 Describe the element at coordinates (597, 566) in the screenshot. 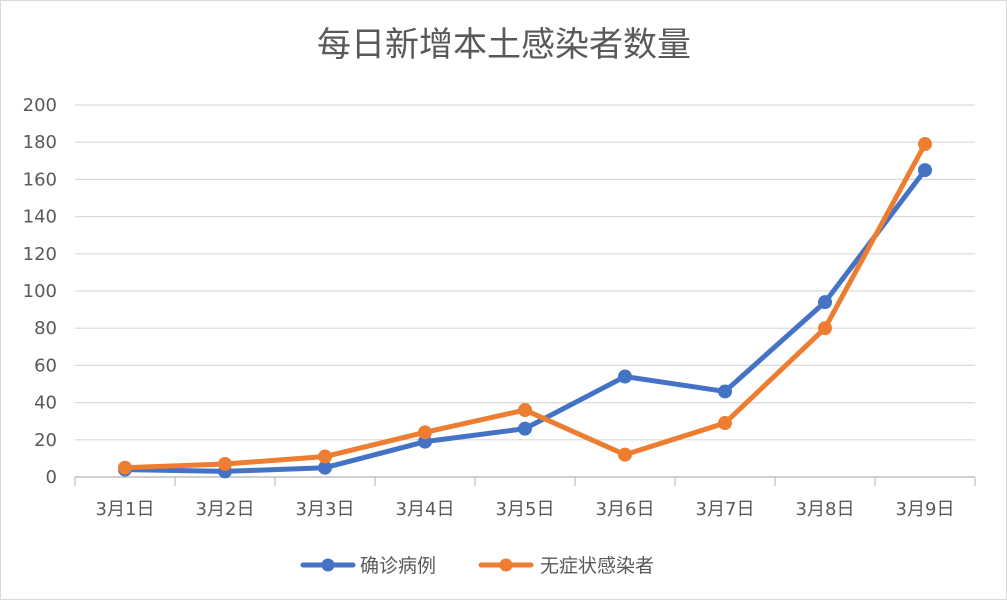

I see `legend-label: 无症状感染者` at that location.